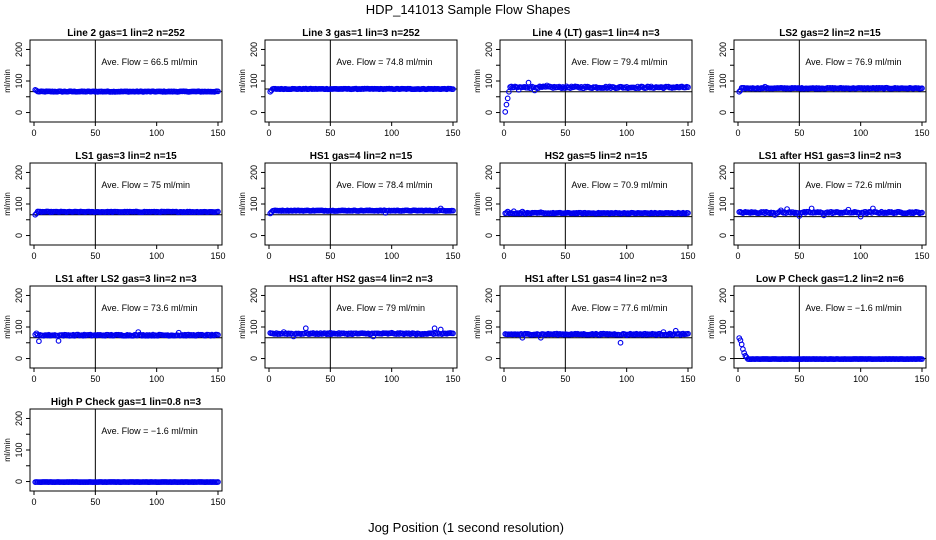 The image size is (936, 540). Describe the element at coordinates (619, 62) in the screenshot. I see `ave-flow-annotation: Ave. Flow = 79.4 ml/min` at that location.